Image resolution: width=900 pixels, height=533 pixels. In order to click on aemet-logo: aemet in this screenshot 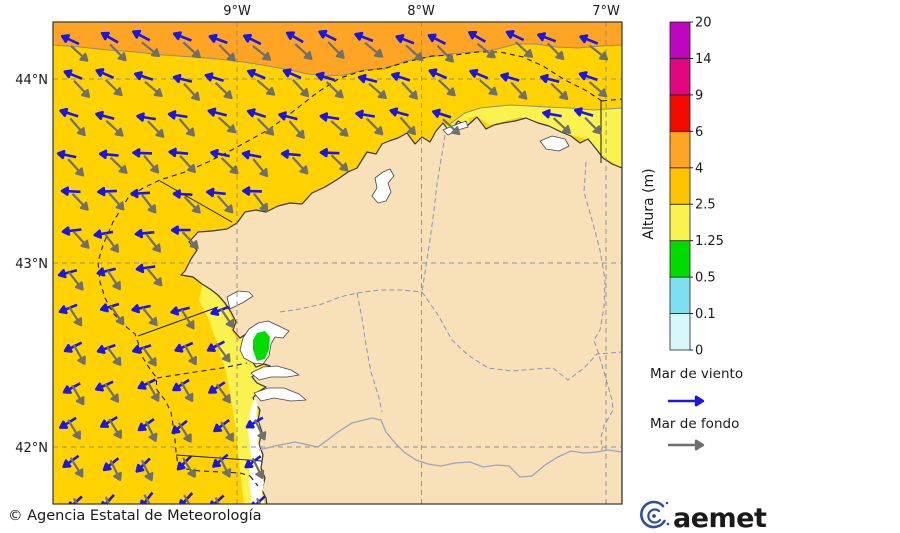, I will do `click(703, 516)`.